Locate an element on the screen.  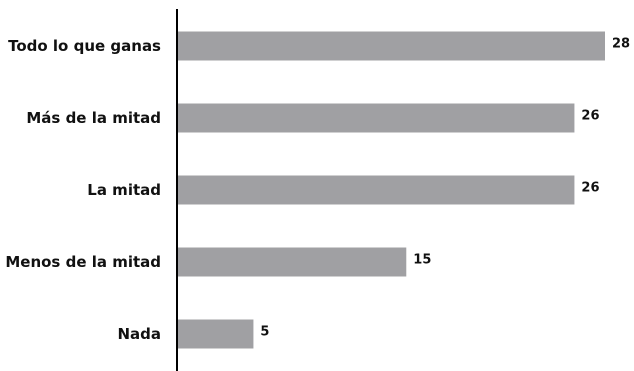
value-label: 5 is located at coordinates (264, 332).